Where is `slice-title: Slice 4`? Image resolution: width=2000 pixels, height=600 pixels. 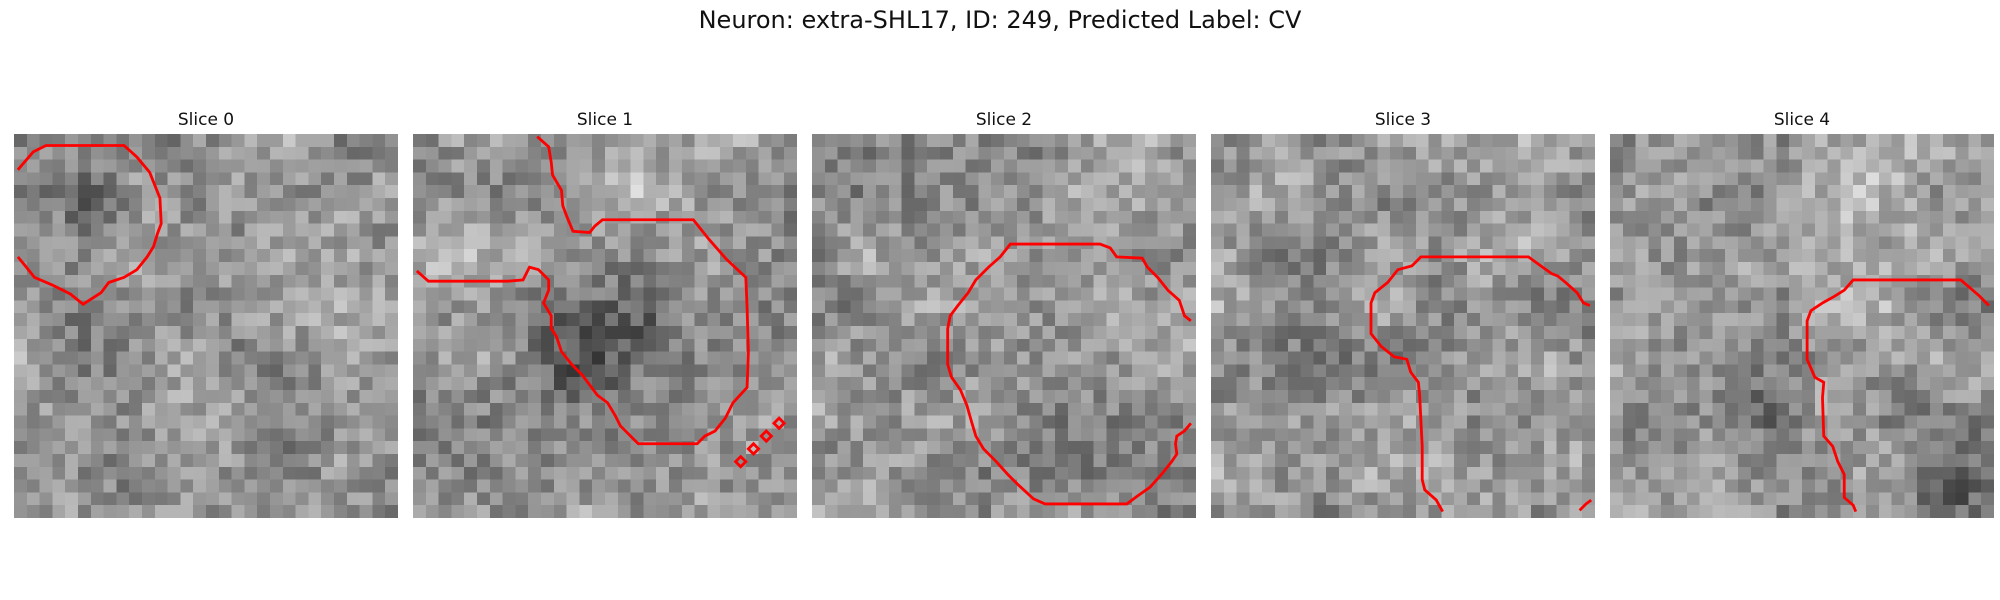 slice-title: Slice 4 is located at coordinates (1802, 120).